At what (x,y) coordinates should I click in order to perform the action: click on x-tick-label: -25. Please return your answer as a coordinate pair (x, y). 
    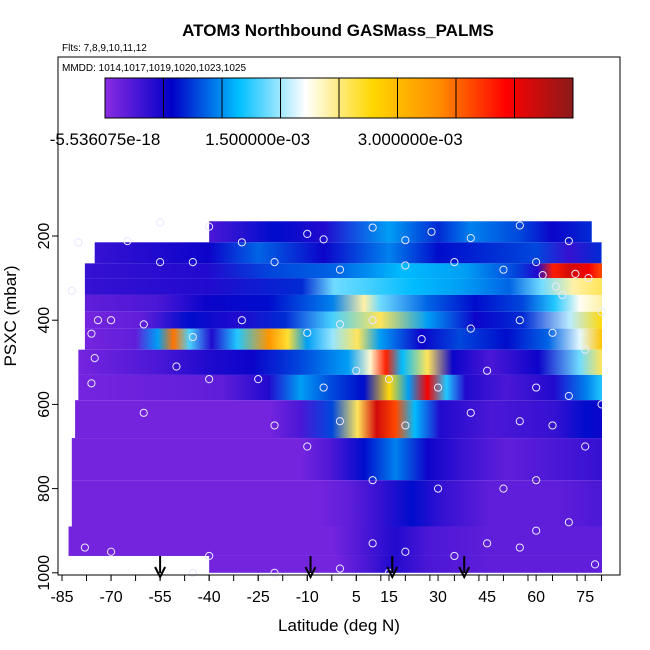
    Looking at the image, I should click on (258, 597).